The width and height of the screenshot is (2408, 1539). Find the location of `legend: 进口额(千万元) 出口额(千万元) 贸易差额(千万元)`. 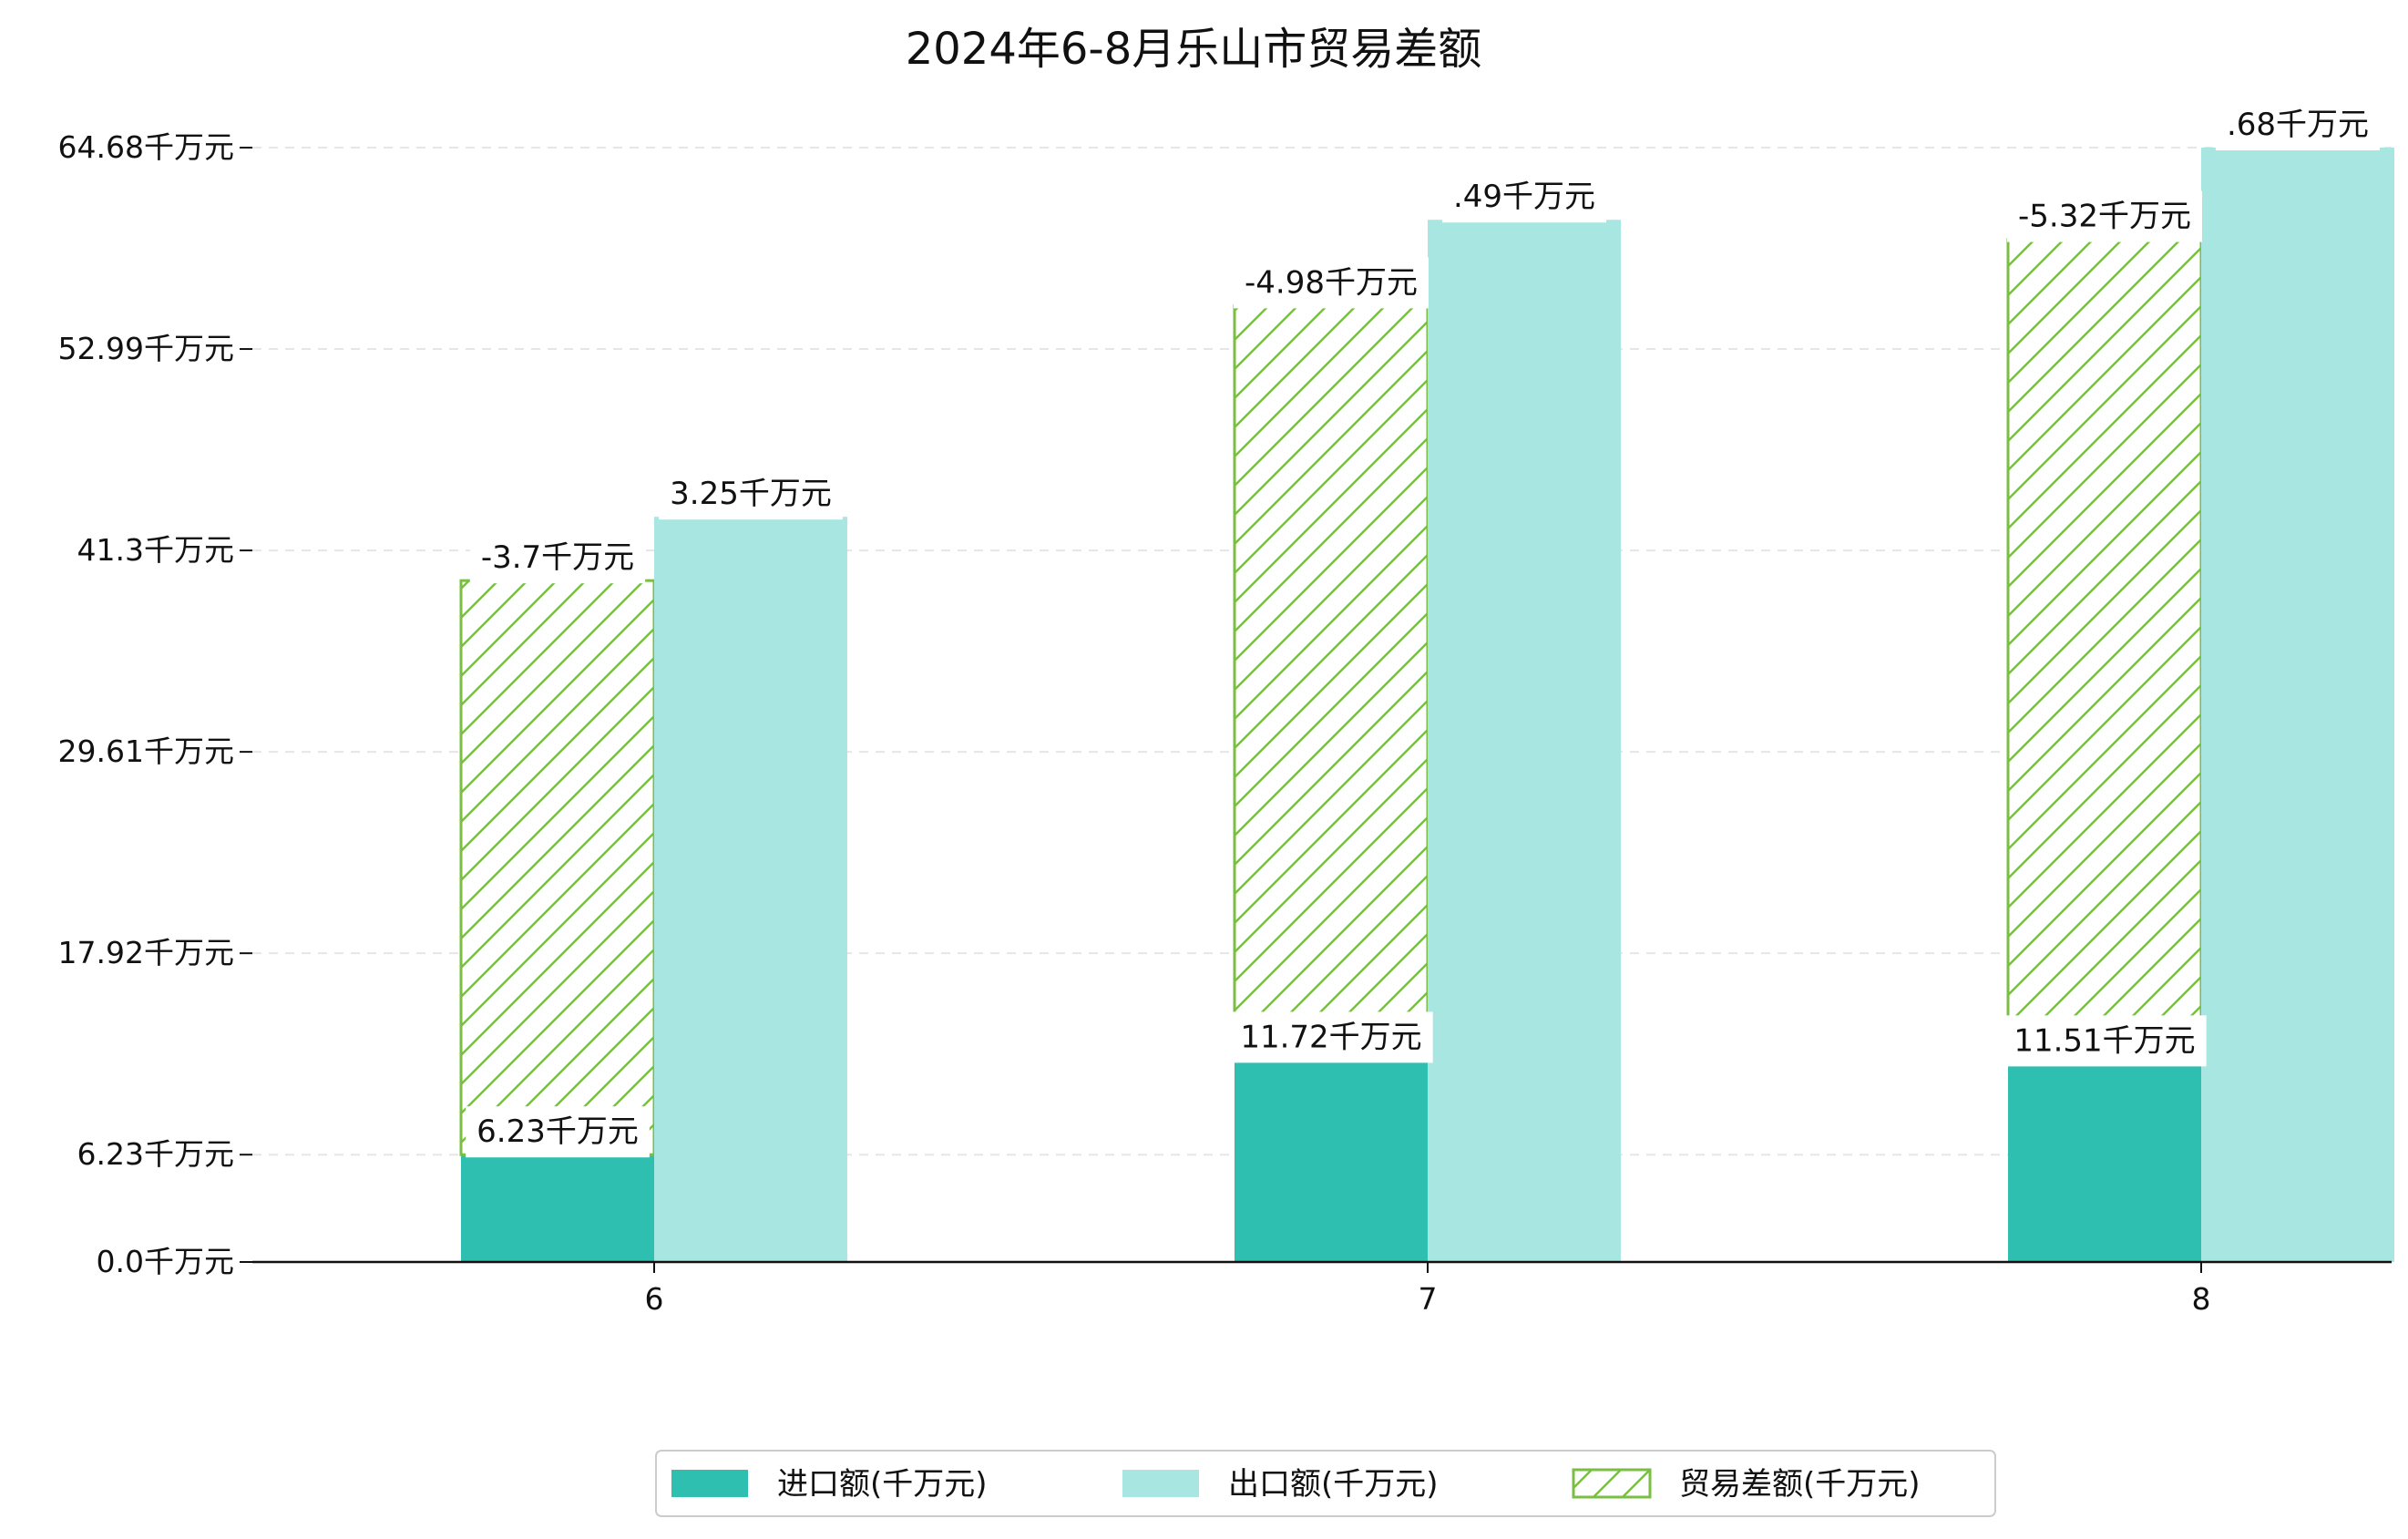

legend: 进口额(千万元) 出口额(千万元) 贸易差额(千万元) is located at coordinates (1326, 1483).